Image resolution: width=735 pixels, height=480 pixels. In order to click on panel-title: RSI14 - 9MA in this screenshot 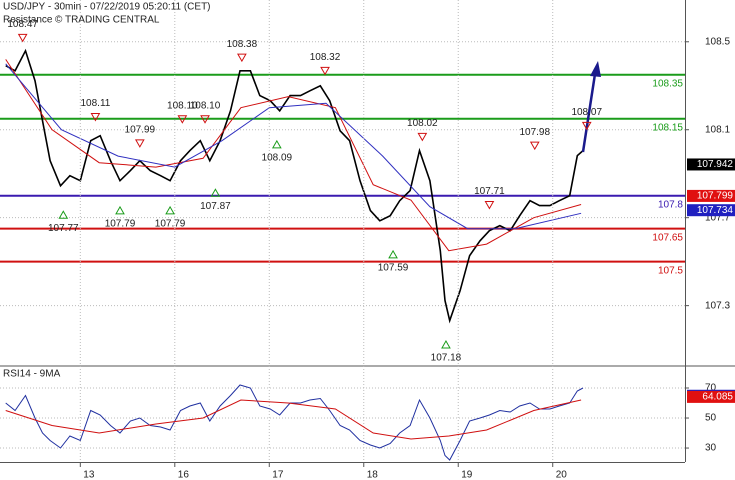, I will do `click(32, 374)`.